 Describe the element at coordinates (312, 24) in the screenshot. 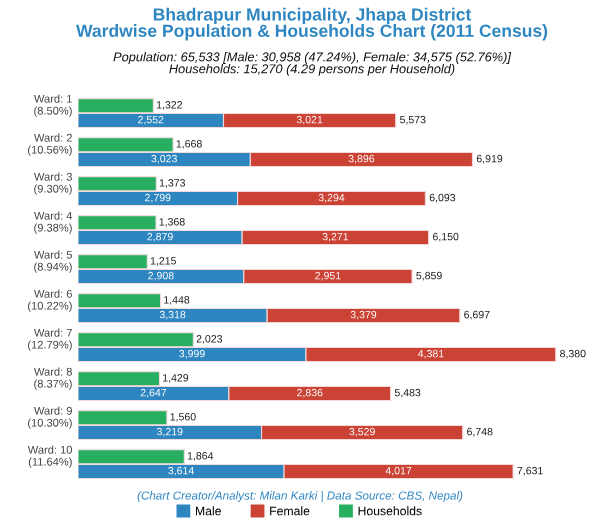

I see `text: Bhadrapur Municipality, Jhapa District Wardwise Population & Households Chart (2011 Census)` at that location.